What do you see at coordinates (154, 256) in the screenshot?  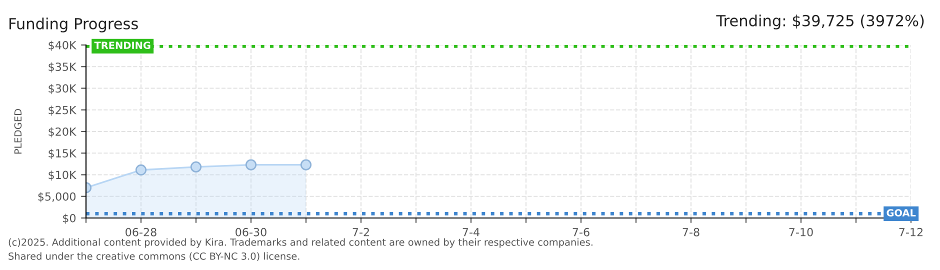 I see `text: Shared under the creative commons (CC BY-NC 3.0) license.` at bounding box center [154, 256].